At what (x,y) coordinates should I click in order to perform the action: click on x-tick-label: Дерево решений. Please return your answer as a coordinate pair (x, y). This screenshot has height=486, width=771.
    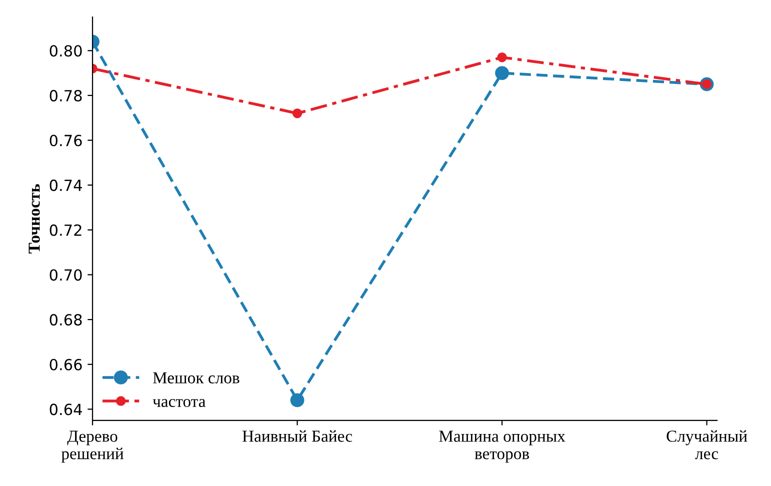
    Looking at the image, I should click on (92, 446).